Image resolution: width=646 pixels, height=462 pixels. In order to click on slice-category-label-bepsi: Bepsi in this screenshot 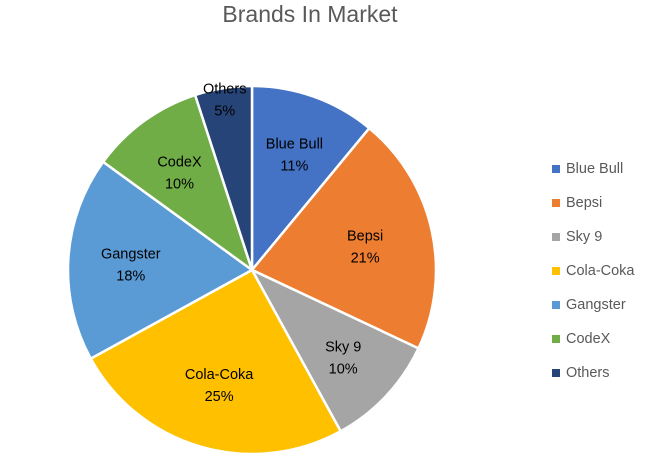, I will do `click(365, 237)`.